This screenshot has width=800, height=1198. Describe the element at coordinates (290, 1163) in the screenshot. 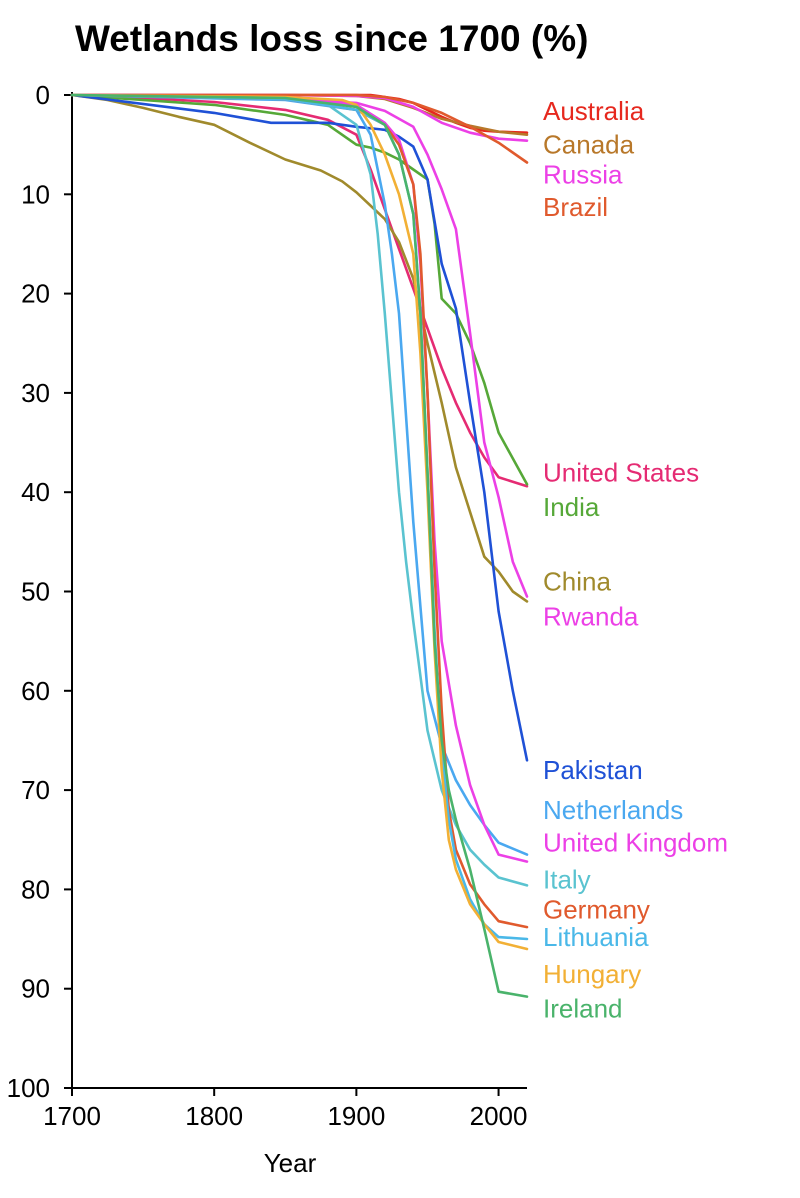

I see `x-axis-label: Year` at that location.